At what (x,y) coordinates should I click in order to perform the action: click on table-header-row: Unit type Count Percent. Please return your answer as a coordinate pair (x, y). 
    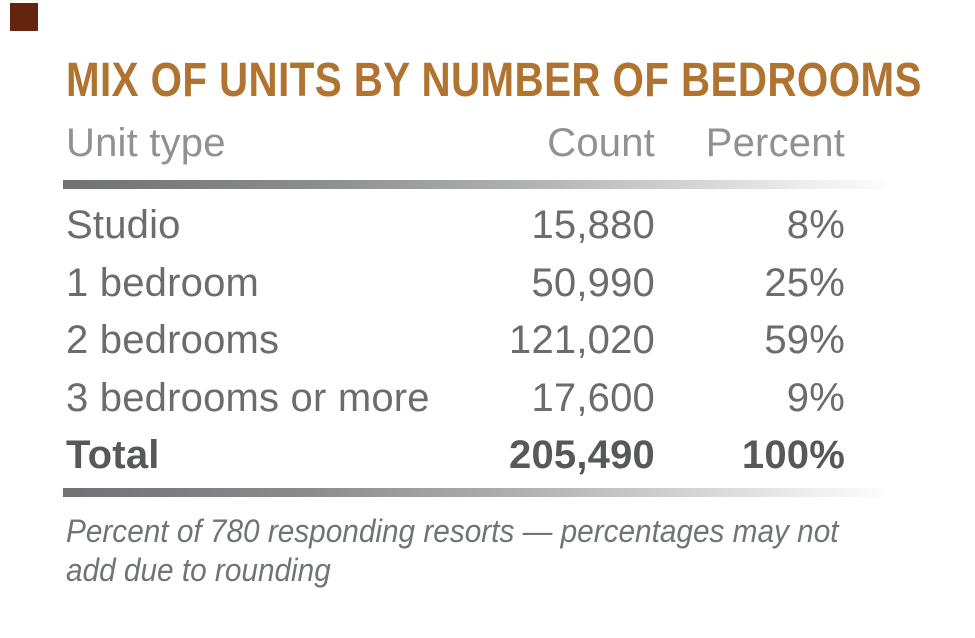
    Looking at the image, I should click on (455, 143).